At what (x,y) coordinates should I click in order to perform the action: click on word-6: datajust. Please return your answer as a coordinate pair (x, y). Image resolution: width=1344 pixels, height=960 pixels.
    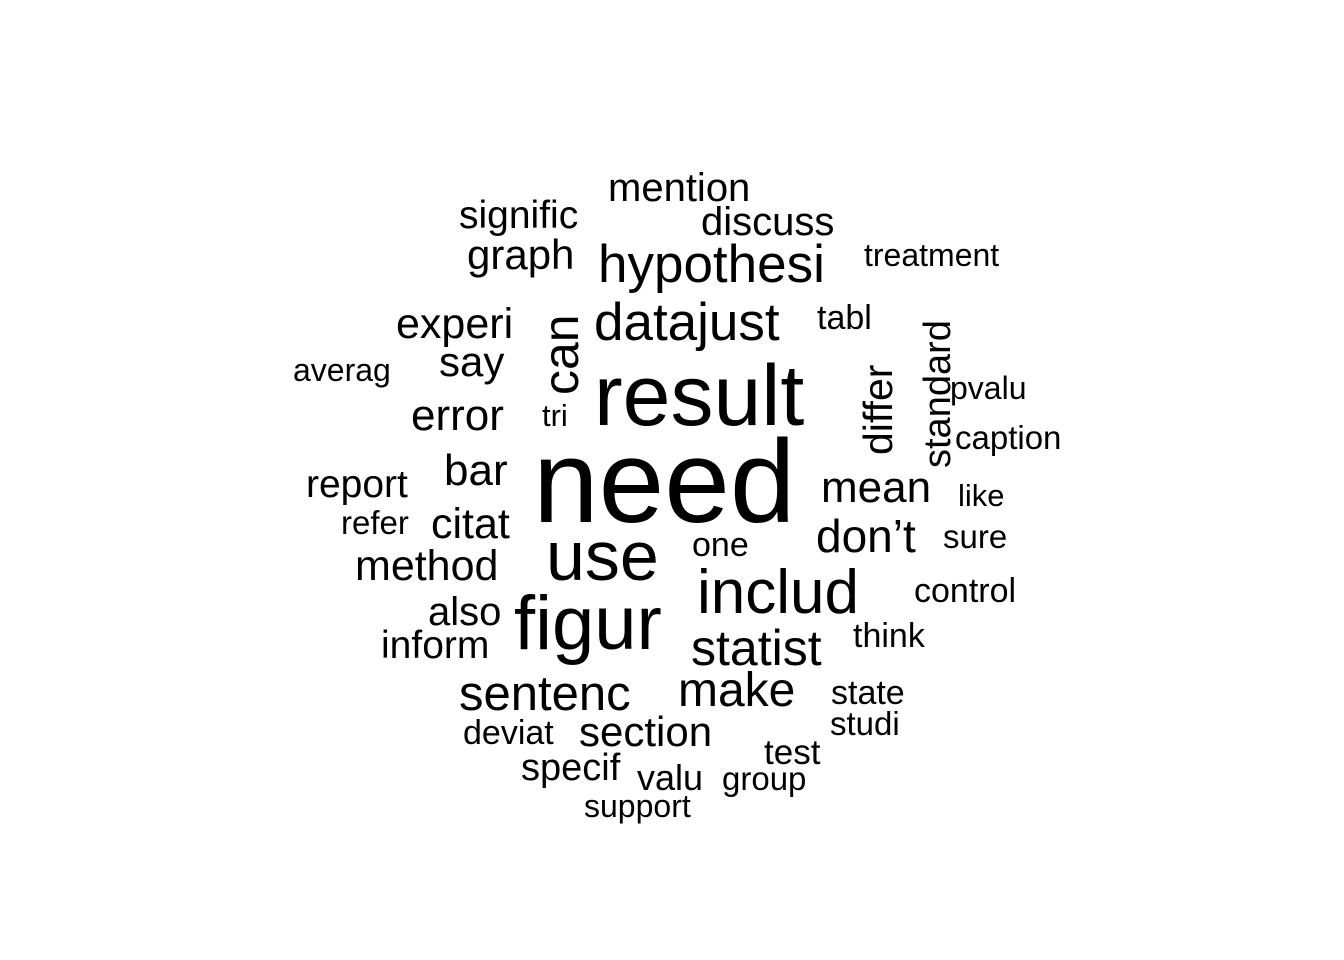
    Looking at the image, I should click on (687, 322).